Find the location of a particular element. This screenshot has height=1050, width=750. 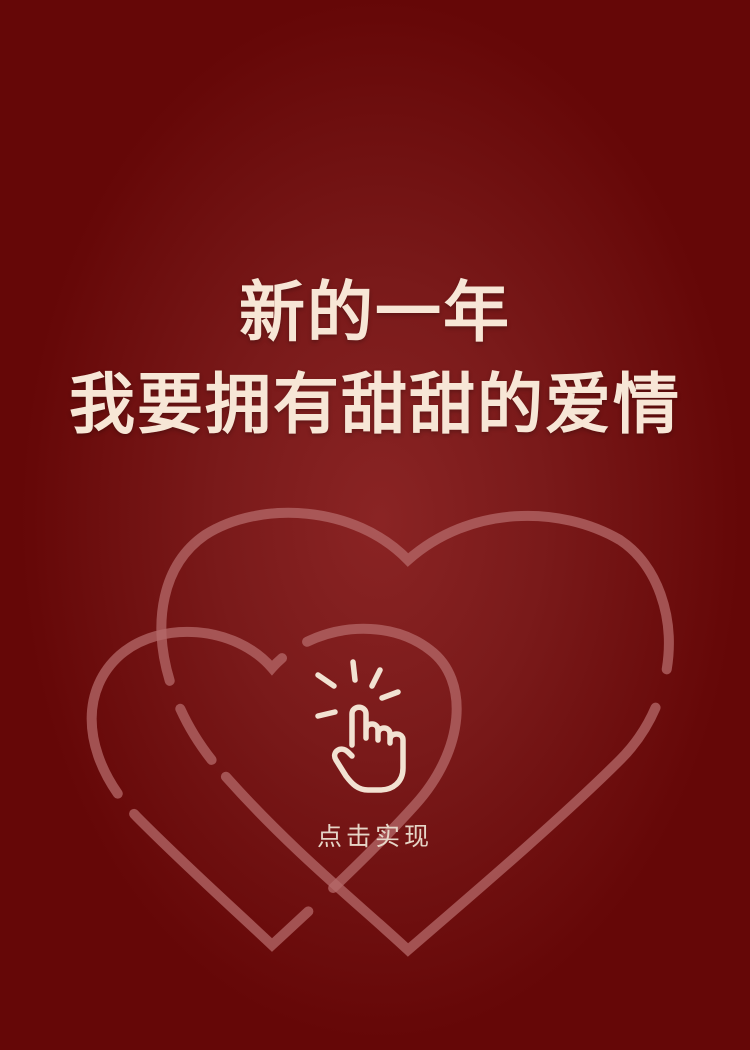

headline-line-1: 新的一年 is located at coordinates (375, 312).